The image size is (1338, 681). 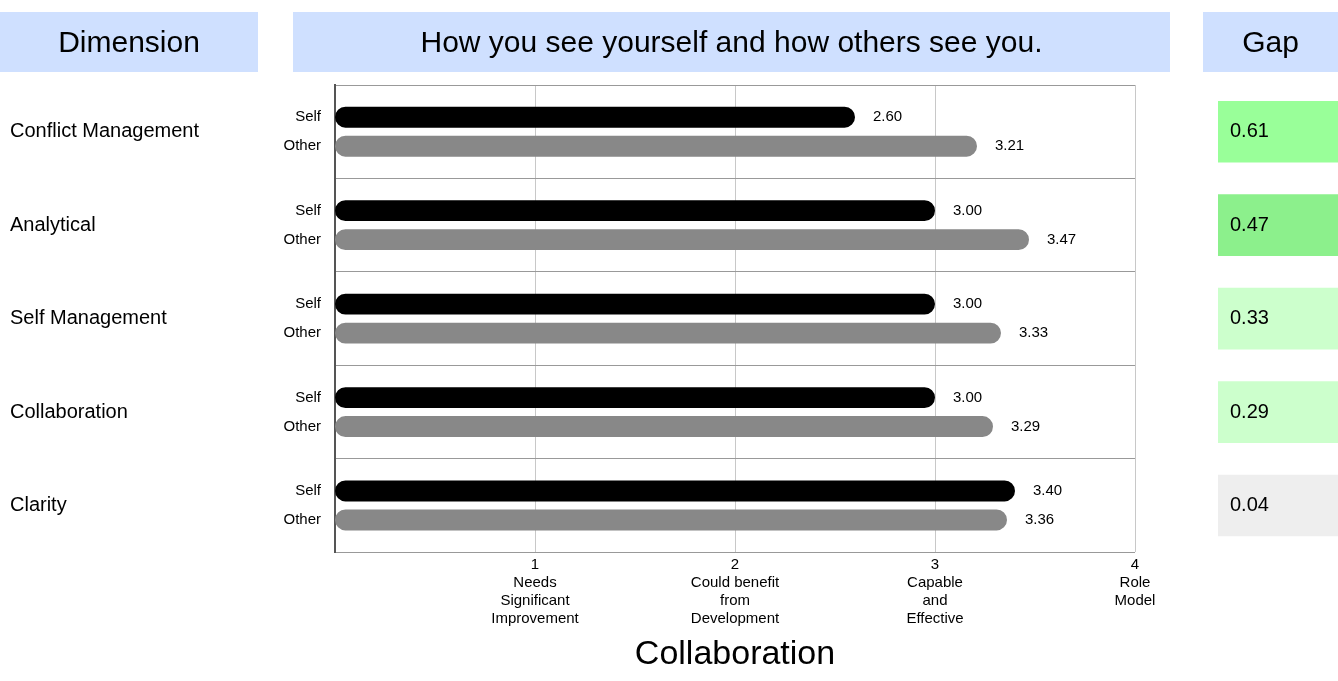 I want to click on y-tick-label: Clarity, so click(x=38, y=504).